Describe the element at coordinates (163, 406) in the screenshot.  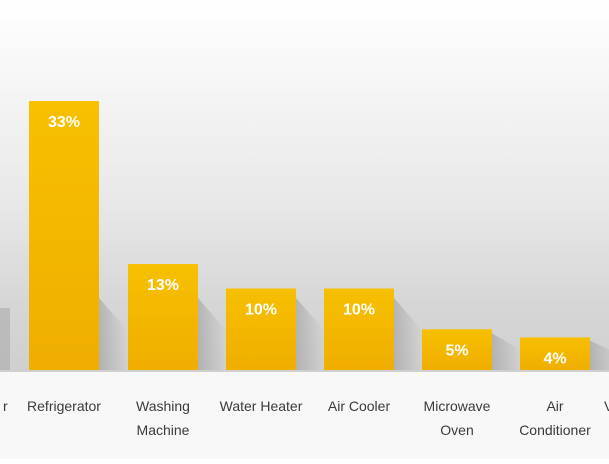
I see `category-label-line: Washing` at that location.